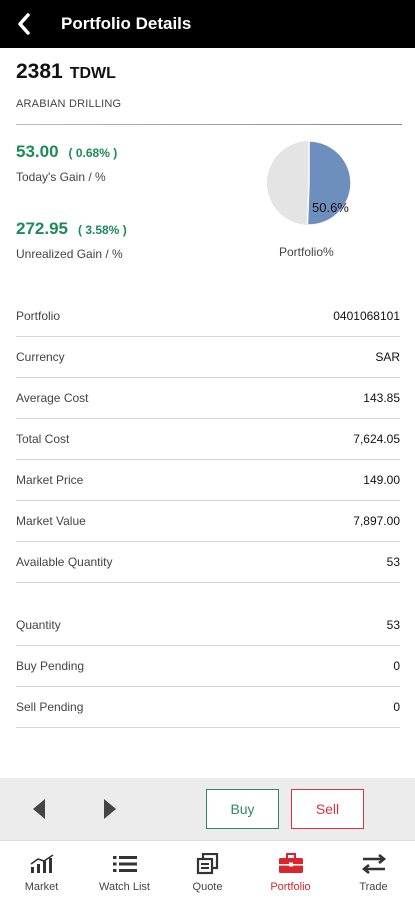 This screenshot has height=900, width=415. What do you see at coordinates (329, 183) in the screenshot?
I see `pie-portfolio-slice` at bounding box center [329, 183].